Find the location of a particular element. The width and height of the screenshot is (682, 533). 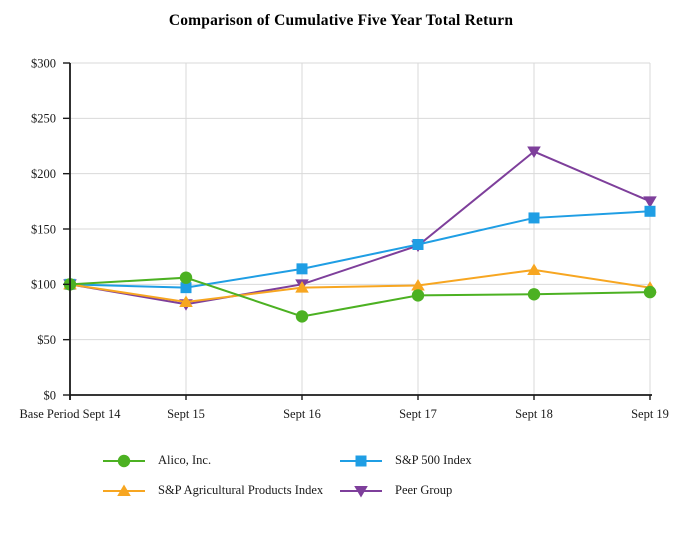

x-axis-tick-label: Sept 19 is located at coordinates (650, 414).